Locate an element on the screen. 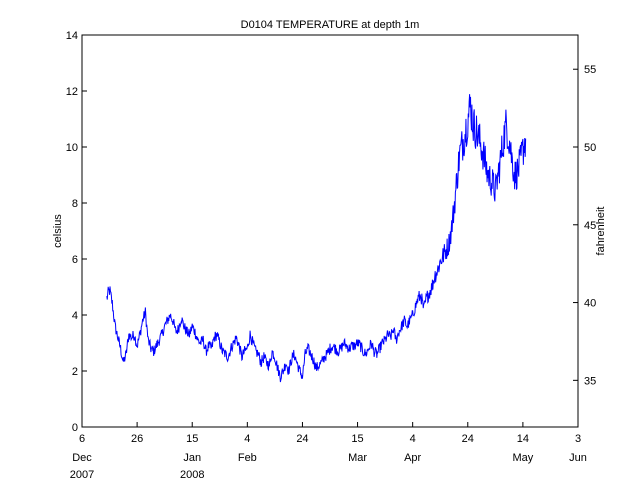 The height and width of the screenshot is (480, 640). x-tick-label: 14 is located at coordinates (523, 439).